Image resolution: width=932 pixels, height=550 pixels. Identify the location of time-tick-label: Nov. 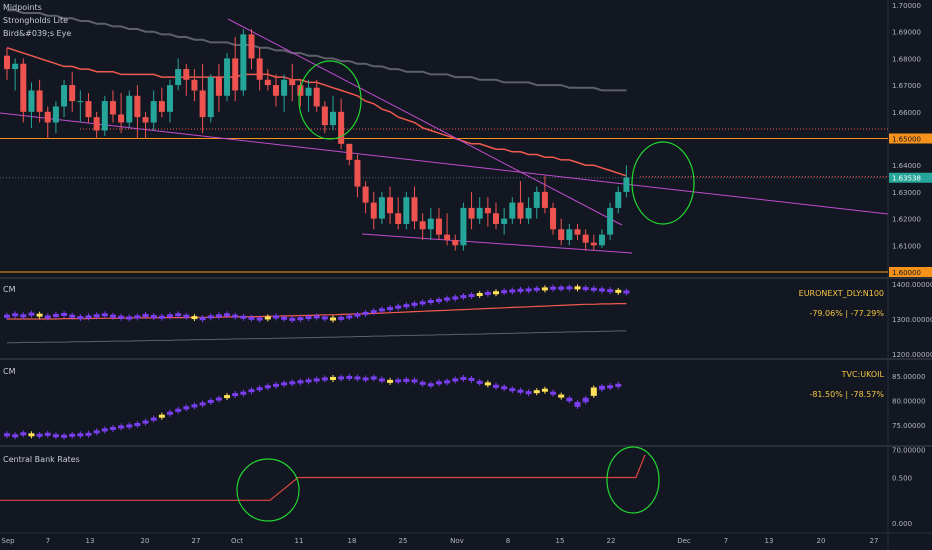
(457, 541).